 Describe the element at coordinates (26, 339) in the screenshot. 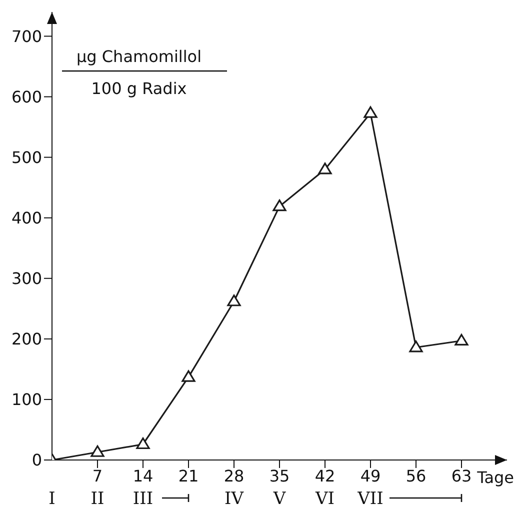

I see `y-tick-label: 200` at that location.